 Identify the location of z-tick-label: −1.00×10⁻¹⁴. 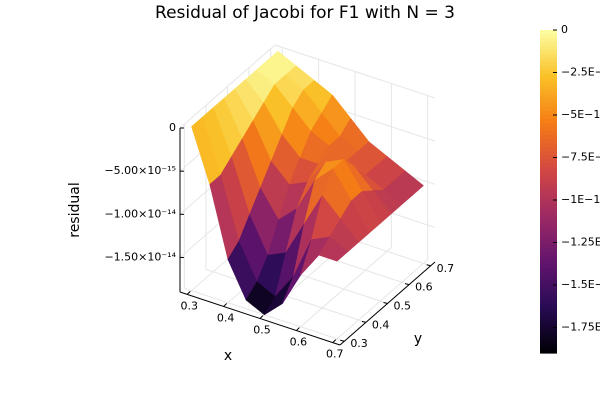
(140, 213).